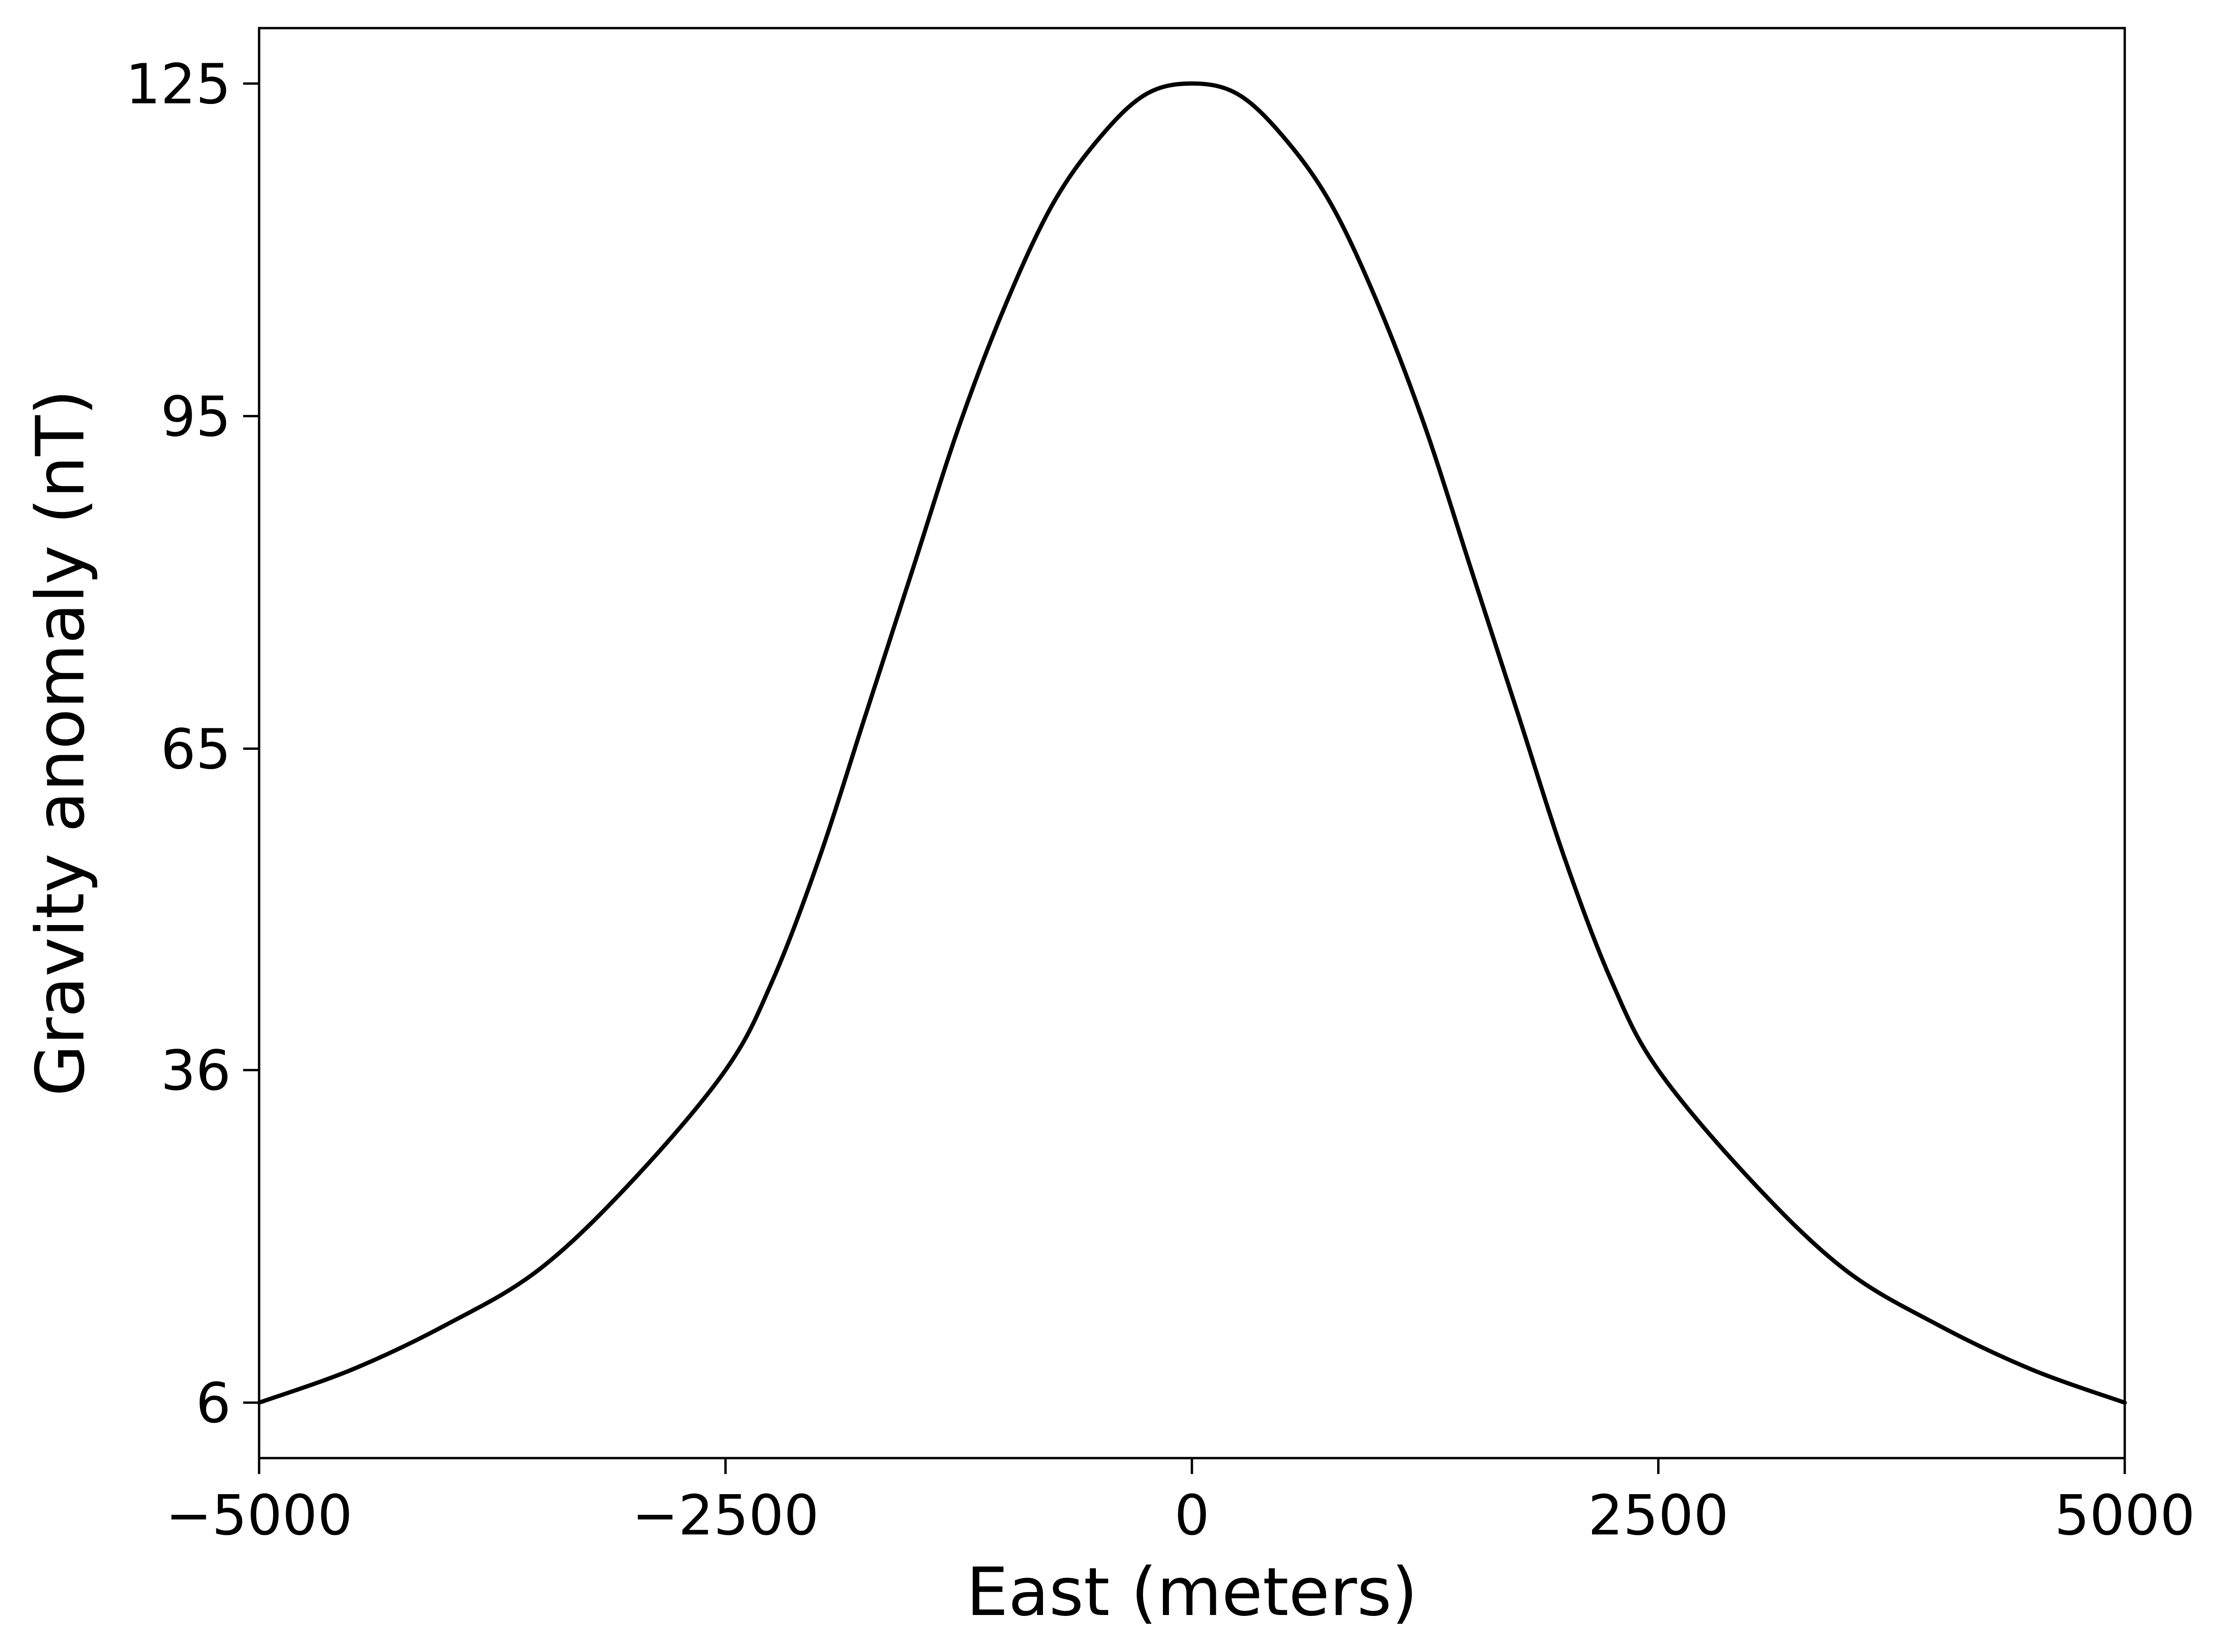 This screenshot has height=1652, width=2225. I want to click on y-tick-label: 65, so click(196, 749).